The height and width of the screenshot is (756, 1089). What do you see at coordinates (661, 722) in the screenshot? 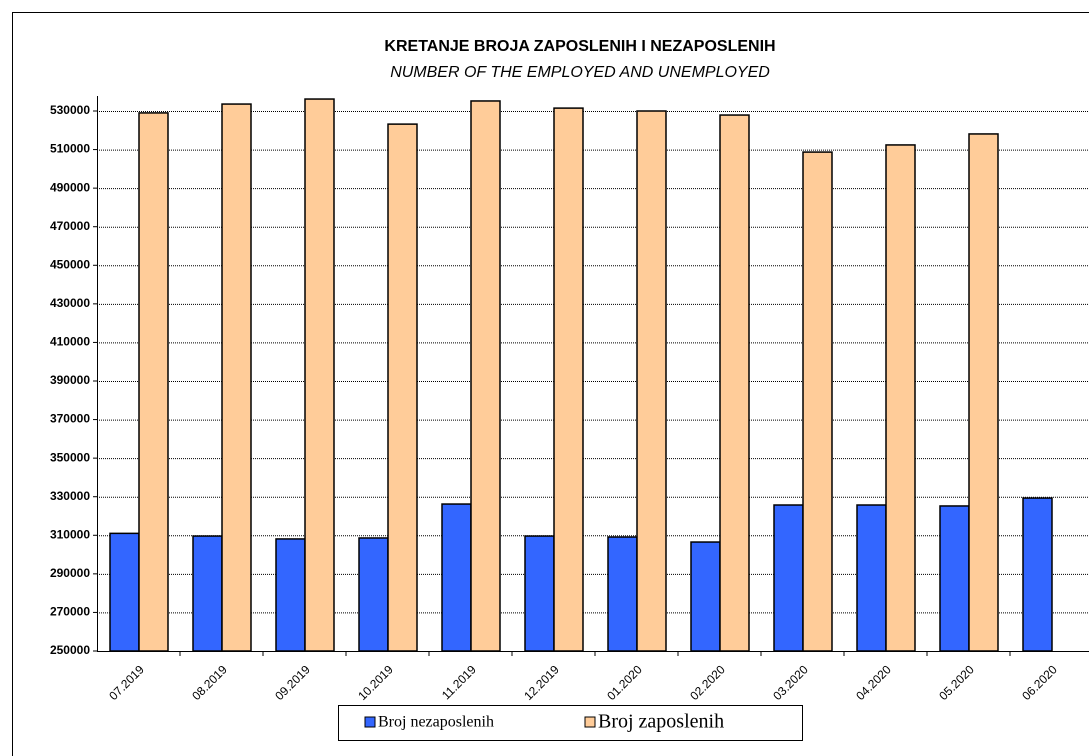
I see `legend-label: Broj zaposlenih` at bounding box center [661, 722].